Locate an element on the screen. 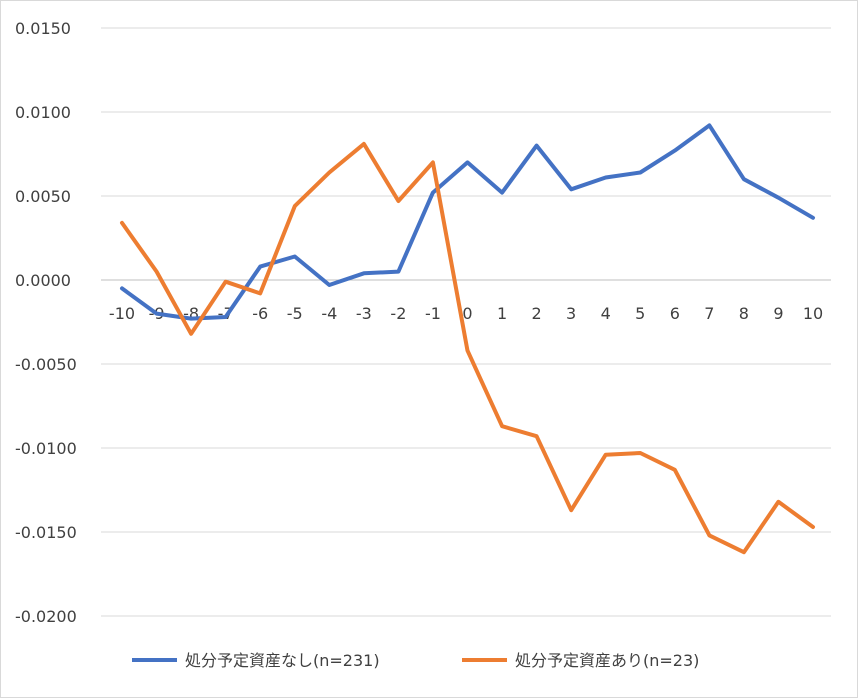 This screenshot has width=858, height=699. x-tick-label: 8 is located at coordinates (744, 313).